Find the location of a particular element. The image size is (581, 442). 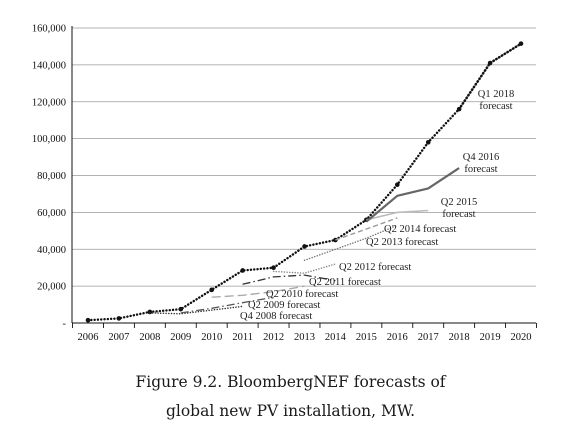

y-tick-label: 120,000 is located at coordinates (49, 102).